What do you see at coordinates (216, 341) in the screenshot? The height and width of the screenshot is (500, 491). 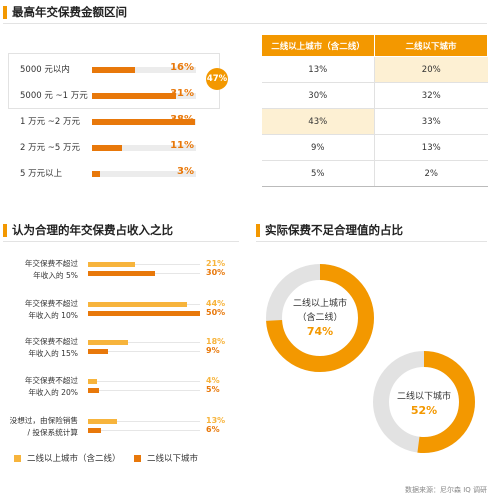 I see `bar-value-label: 18%` at bounding box center [216, 341].